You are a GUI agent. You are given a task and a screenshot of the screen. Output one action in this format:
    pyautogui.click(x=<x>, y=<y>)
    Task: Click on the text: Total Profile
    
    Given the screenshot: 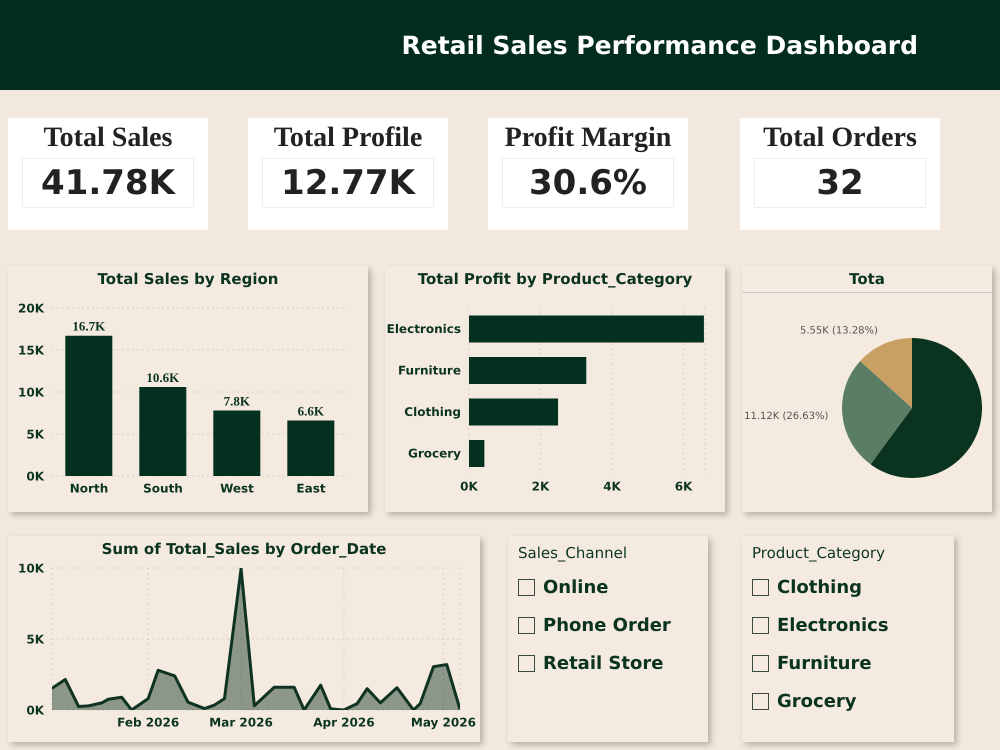 What is the action you would take?
    pyautogui.click(x=348, y=137)
    